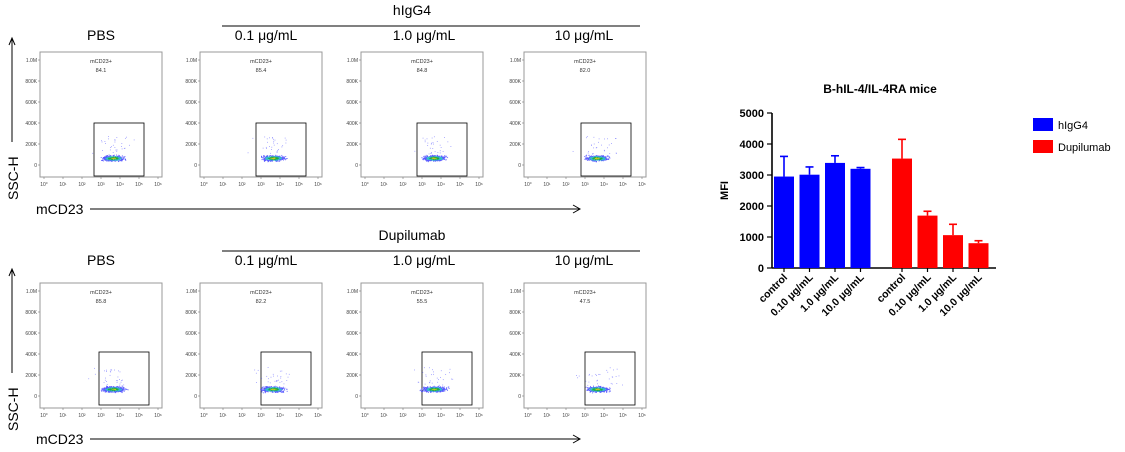 The image size is (1125, 452). Describe the element at coordinates (519, 397) in the screenshot. I see `y-tick-label: 0` at that location.